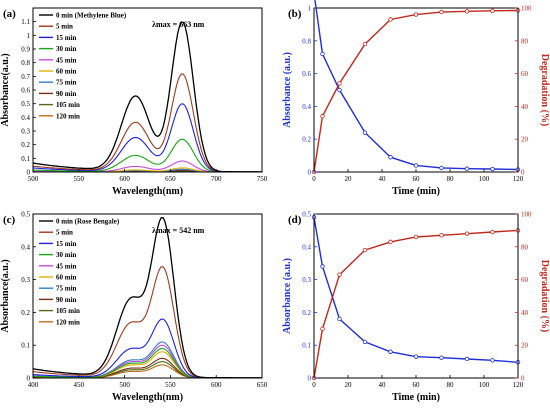  Describe the element at coordinates (66, 244) in the screenshot. I see `legend-entry: 15 min` at that location.